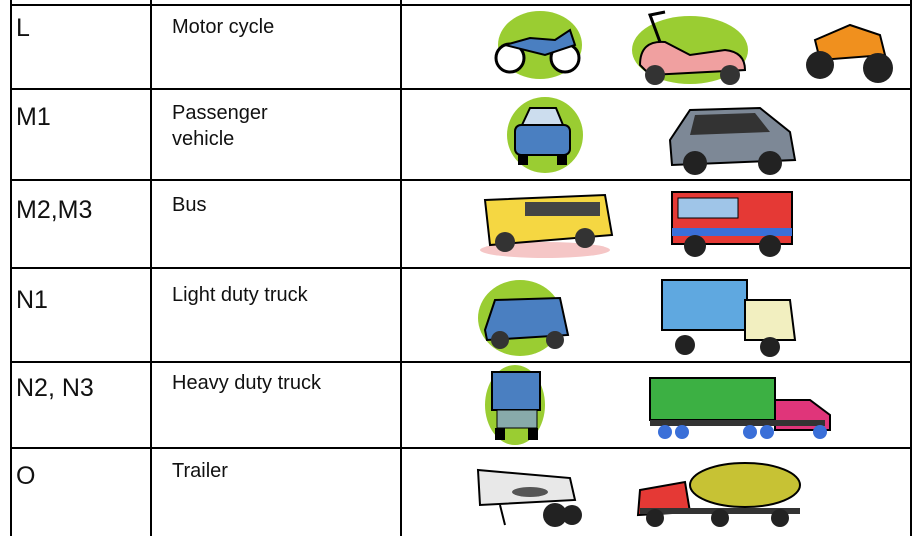 The image size is (916, 536). What do you see at coordinates (740, 408) in the screenshot?
I see `semi-truck-icon` at bounding box center [740, 408].